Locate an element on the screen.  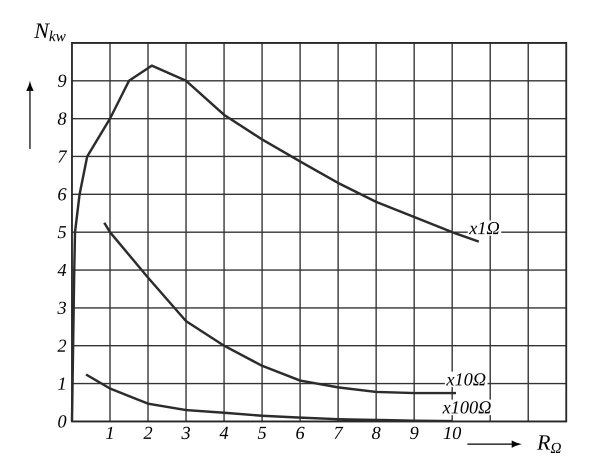
y-tick-label: 0 is located at coordinates (62, 421).